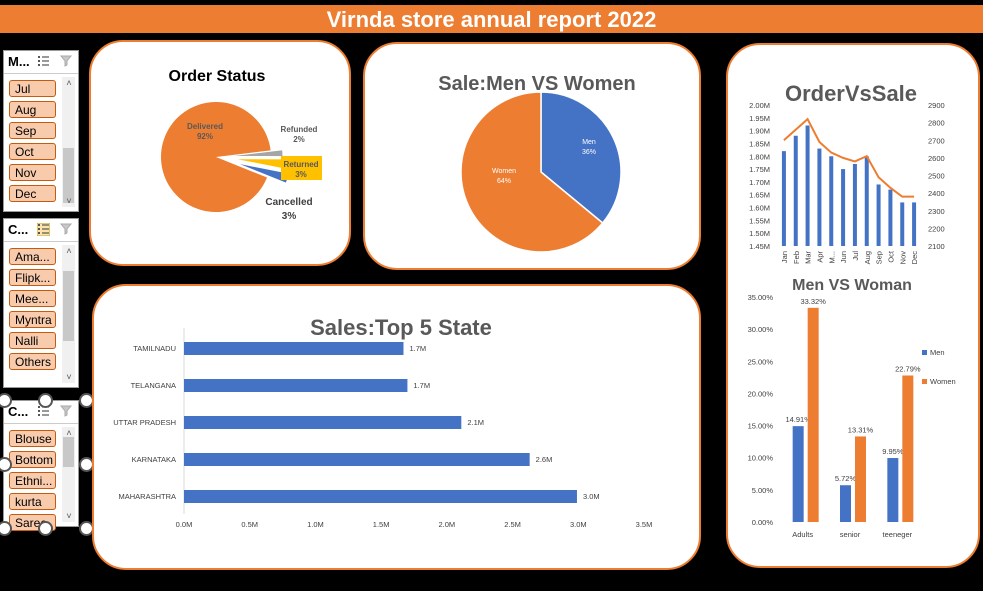 Image resolution: width=983 pixels, height=591 pixels. What do you see at coordinates (315, 524) in the screenshot?
I see `x-tick-label: 1.0M` at bounding box center [315, 524].